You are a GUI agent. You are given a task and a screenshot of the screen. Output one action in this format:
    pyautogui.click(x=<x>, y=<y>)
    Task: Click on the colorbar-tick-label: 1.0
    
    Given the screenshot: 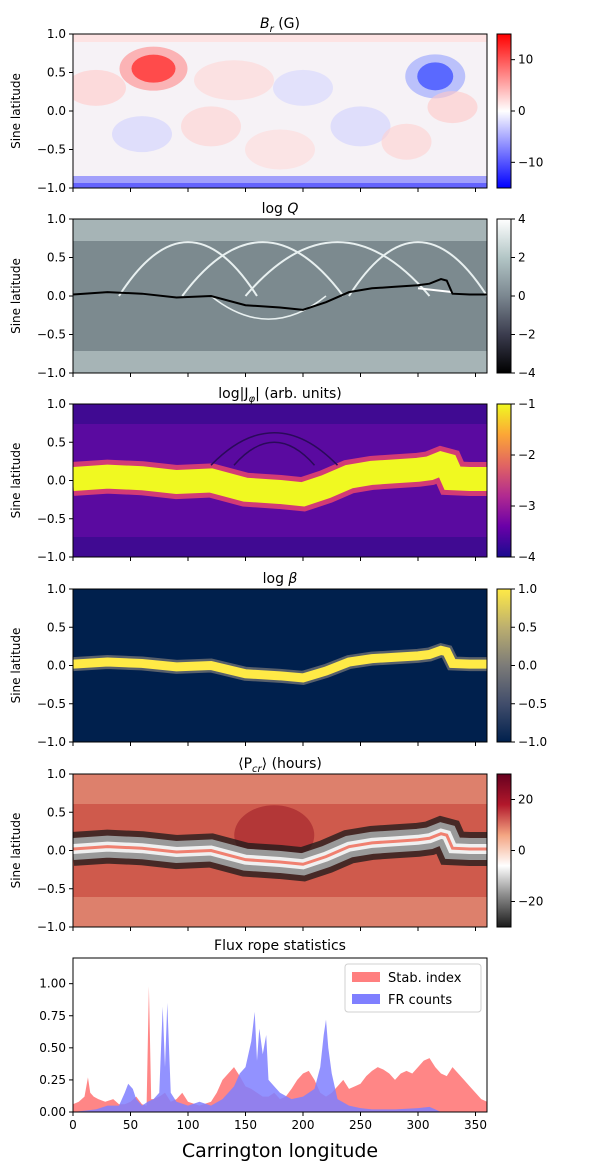 What is the action you would take?
    pyautogui.click(x=527, y=589)
    